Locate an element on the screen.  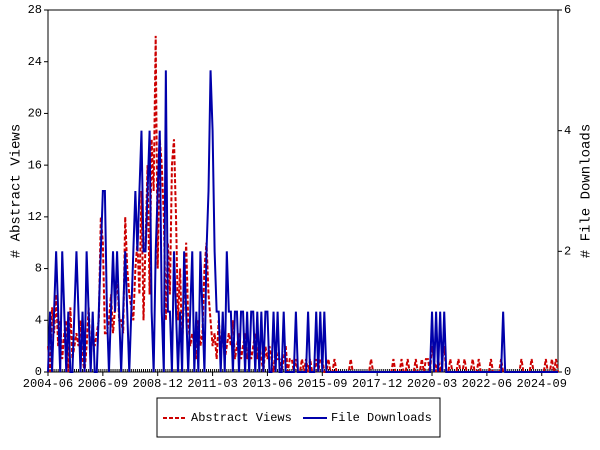
y-tick-label: 28 is located at coordinates (35, 10).